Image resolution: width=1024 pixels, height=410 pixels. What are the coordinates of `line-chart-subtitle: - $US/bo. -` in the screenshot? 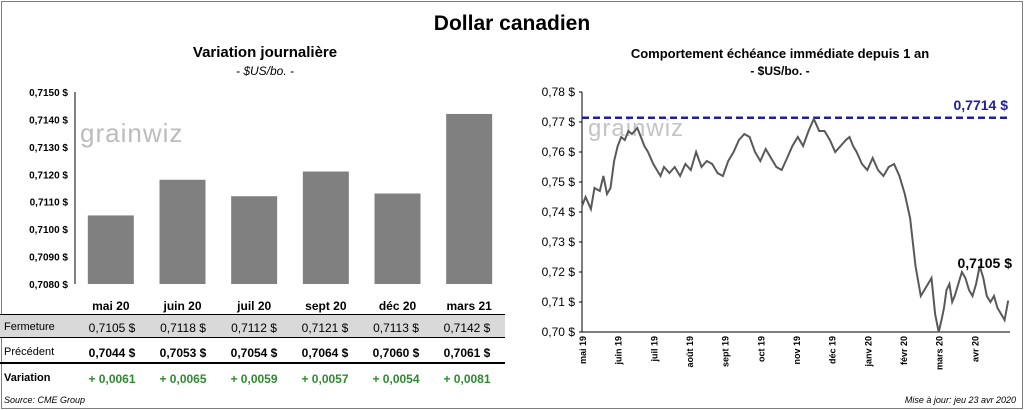 It's located at (780, 71).